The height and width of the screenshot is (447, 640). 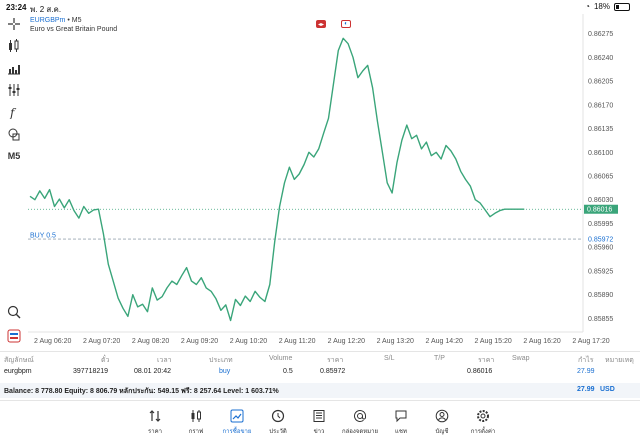 I want to click on x-tick-label: 2 Aug 07:20, so click(x=101, y=341).